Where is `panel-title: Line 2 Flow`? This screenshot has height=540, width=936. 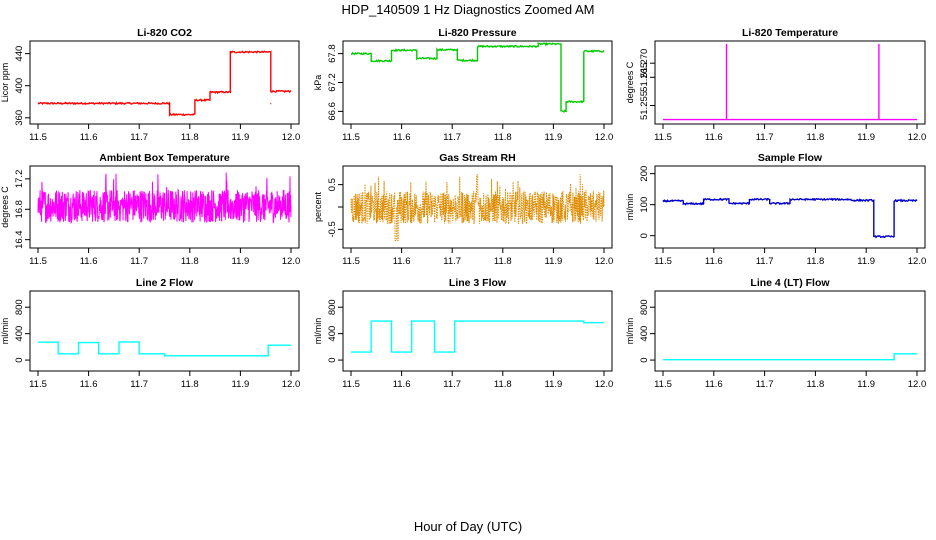
panel-title: Line 2 Flow is located at coordinates (165, 283).